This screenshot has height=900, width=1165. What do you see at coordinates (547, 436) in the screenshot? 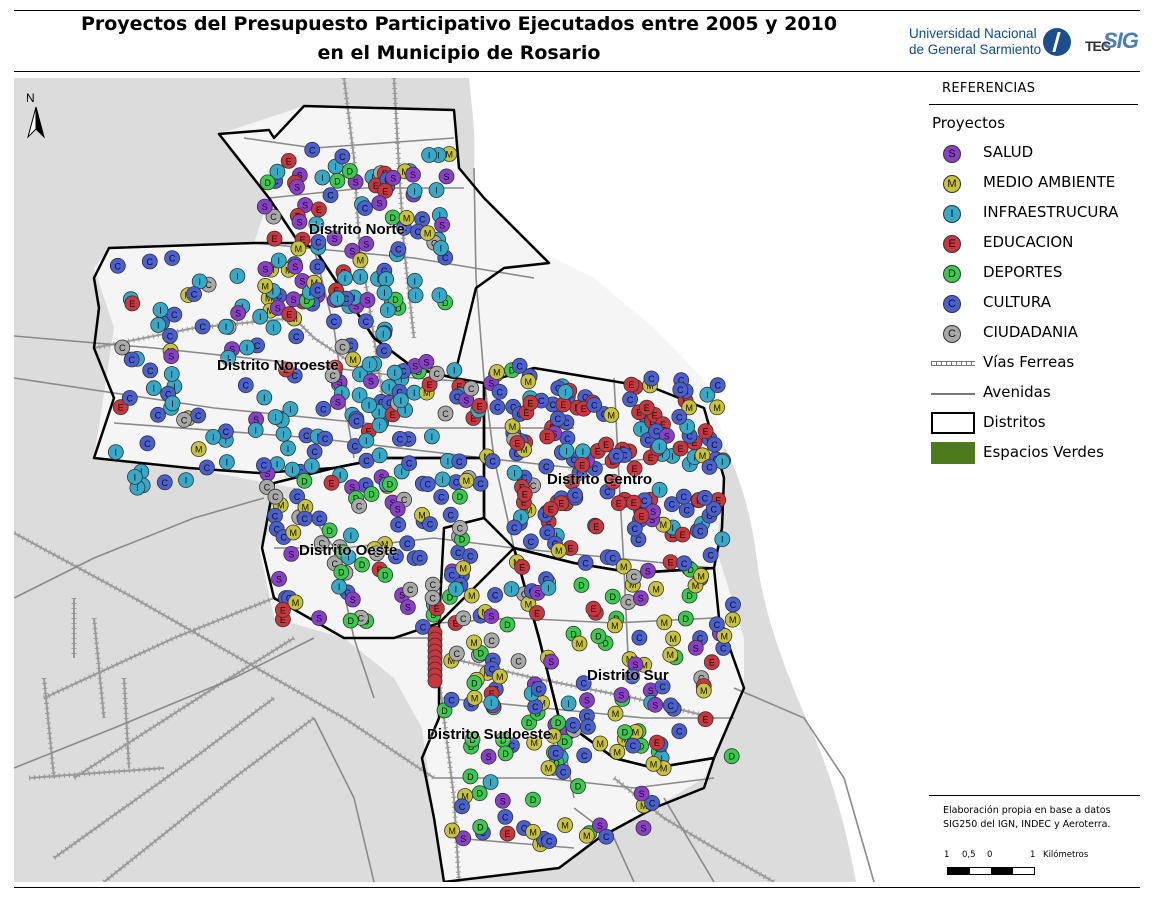
I see `project-point-educacion: E` at bounding box center [547, 436].